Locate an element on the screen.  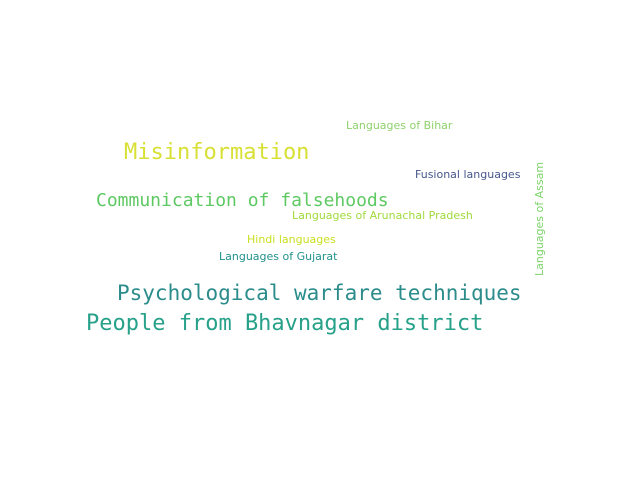
word-people-from-bhavnagar-district: People from Bhavnagar district is located at coordinates (285, 323).